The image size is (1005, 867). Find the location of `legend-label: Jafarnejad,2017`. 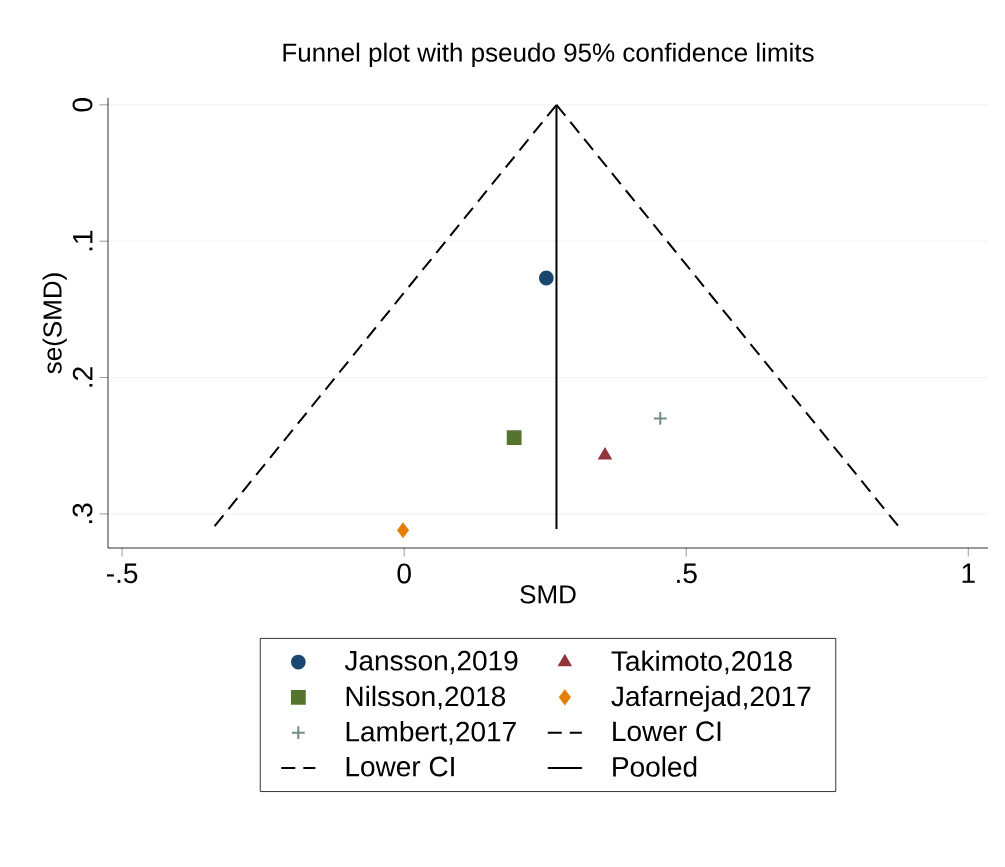

legend-label: Jafarnejad,2017 is located at coordinates (711, 698).